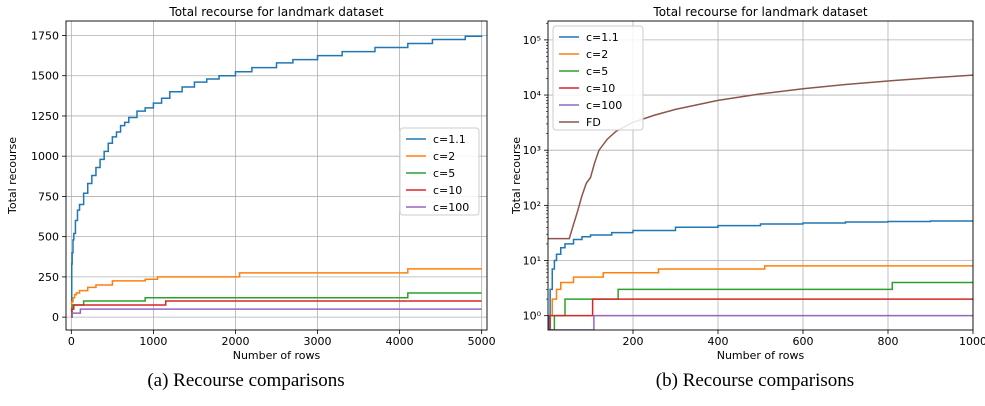 Image resolution: width=985 pixels, height=406 pixels. Describe the element at coordinates (532, 261) in the screenshot. I see `chart2-y-tick-label: 10¹` at that location.